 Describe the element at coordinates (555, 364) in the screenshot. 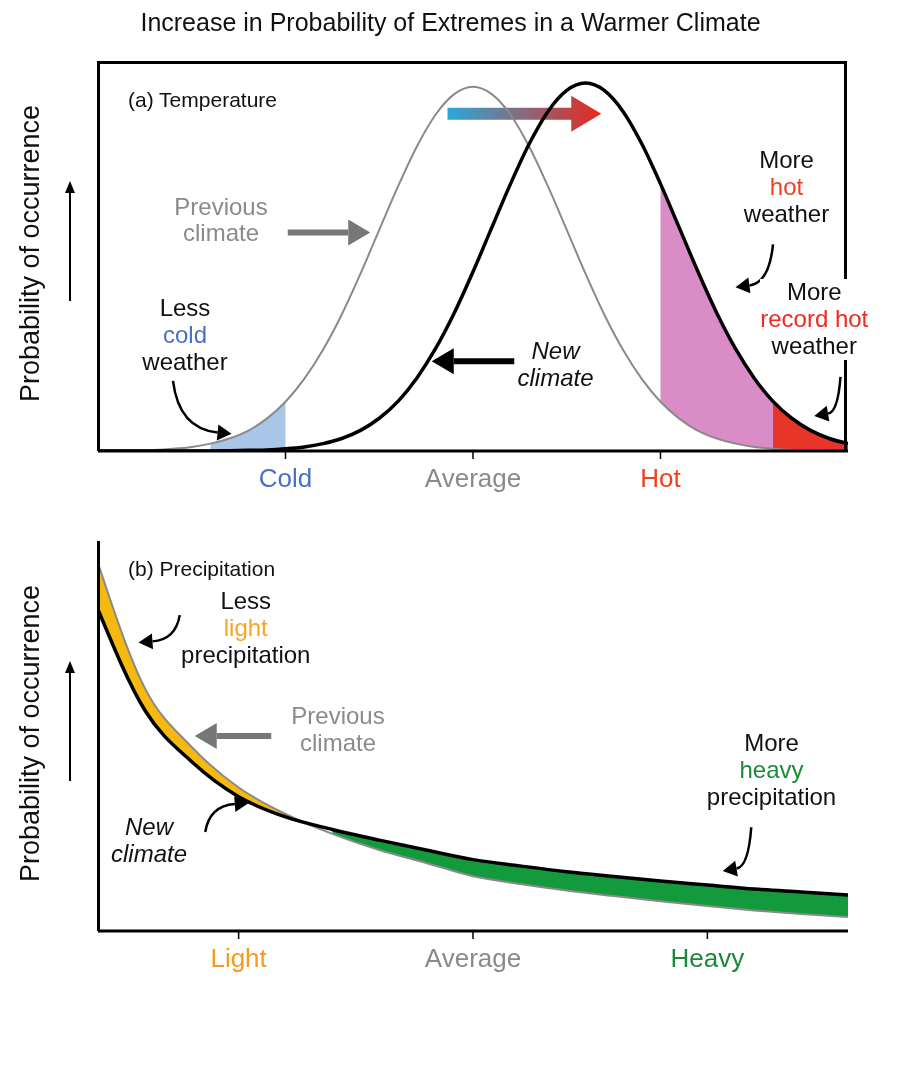

I see `legend-label: New climate` at that location.